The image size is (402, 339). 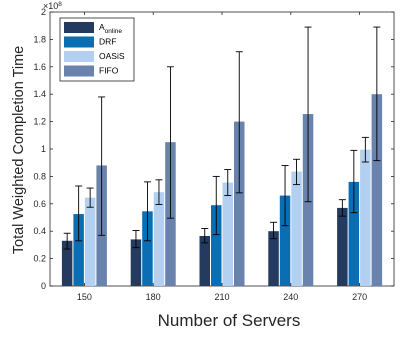 I want to click on x-axis-title: Number of Servers, so click(x=229, y=320).